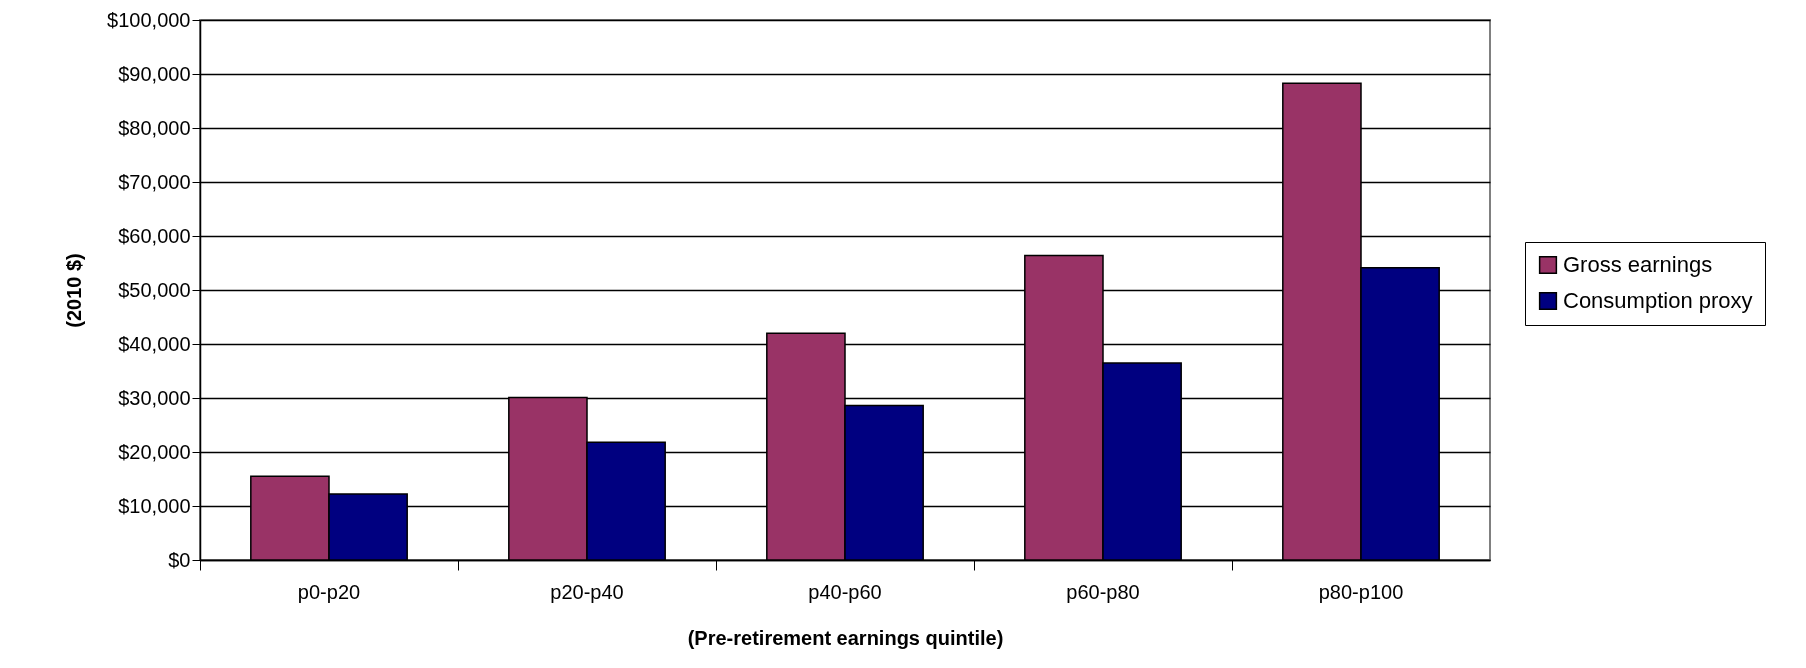 Image resolution: width=1806 pixels, height=668 pixels. Describe the element at coordinates (154, 451) in the screenshot. I see `y-tick-label: $20,000` at that location.